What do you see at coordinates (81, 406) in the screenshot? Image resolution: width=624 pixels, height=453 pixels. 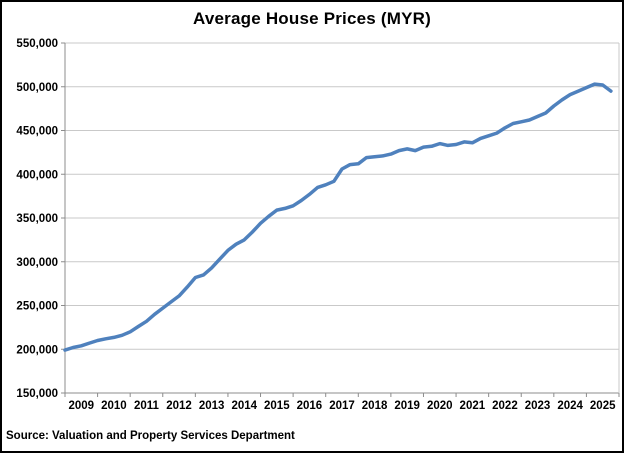 I see `x-axis-label: 2009` at bounding box center [81, 406].